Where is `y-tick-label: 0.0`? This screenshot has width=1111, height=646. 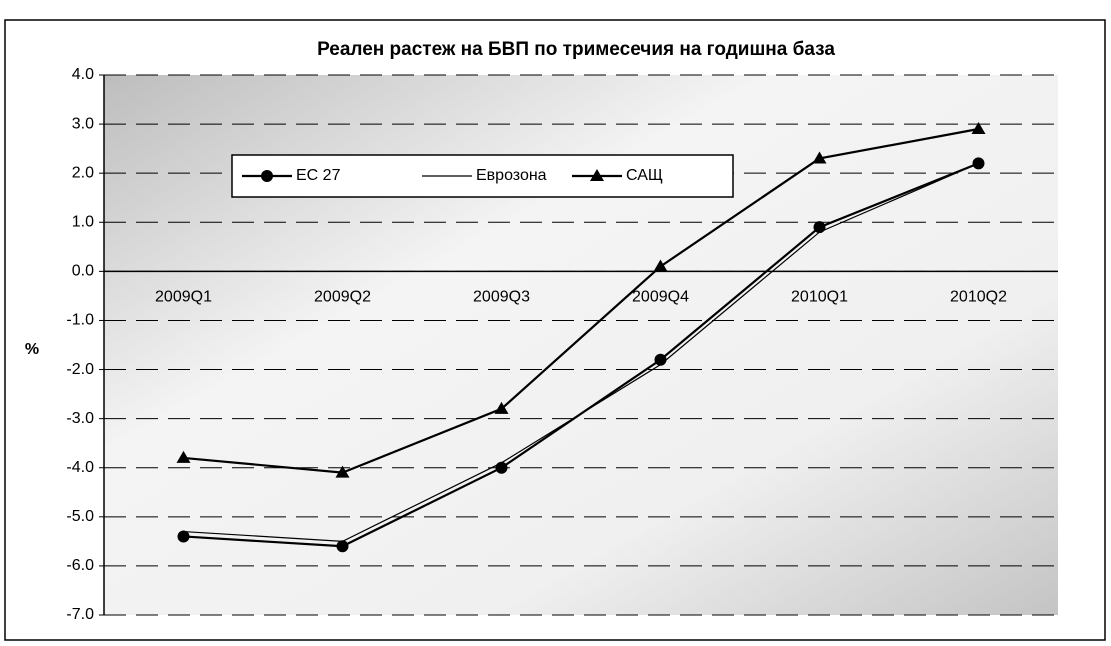 y-tick-label: 0.0 is located at coordinates (83, 271).